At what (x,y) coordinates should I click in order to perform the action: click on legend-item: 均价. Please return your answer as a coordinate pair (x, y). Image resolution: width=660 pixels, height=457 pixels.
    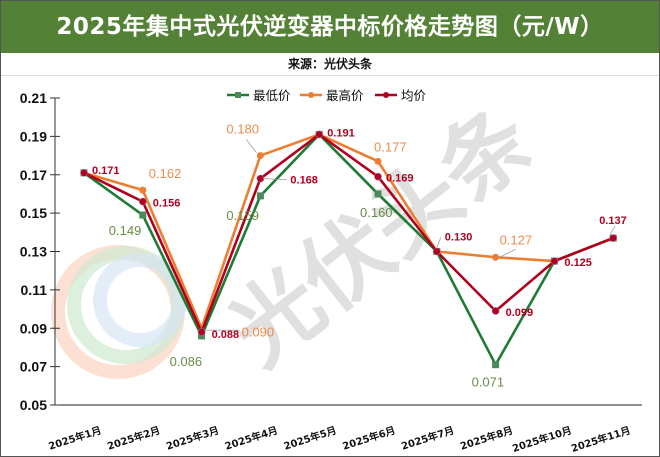
    Looking at the image, I should click on (414, 95).